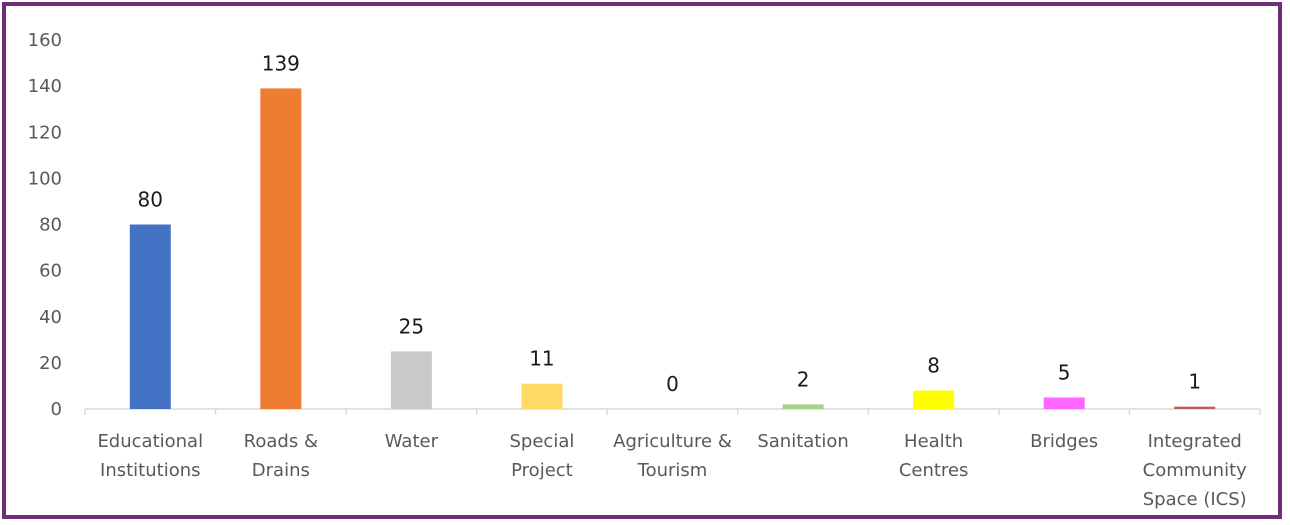 Image resolution: width=1290 pixels, height=525 pixels. Describe the element at coordinates (1195, 441) in the screenshot. I see `category-label: Integrated` at that location.